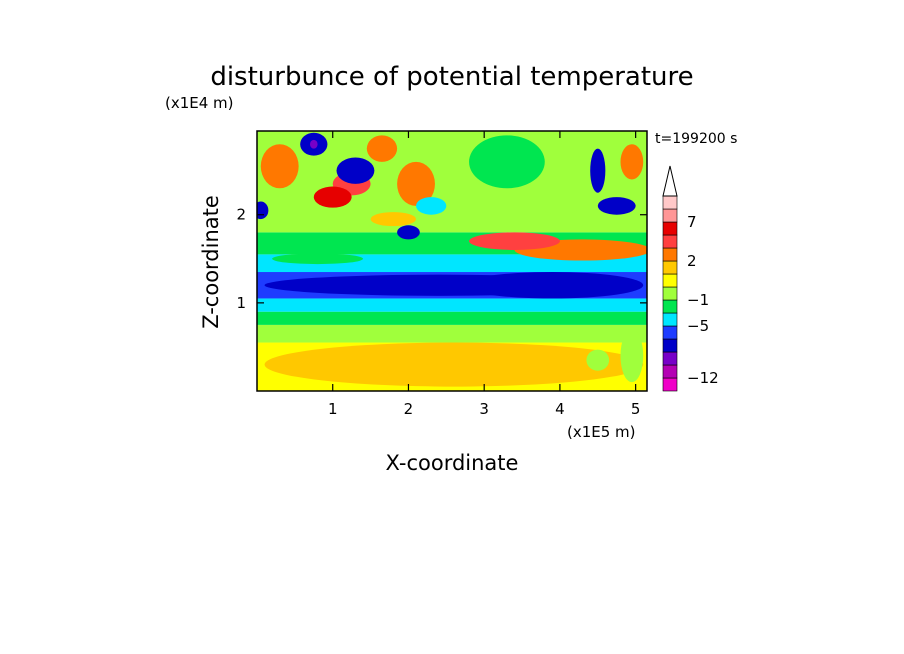 The width and height of the screenshot is (904, 654). Describe the element at coordinates (698, 326) in the screenshot. I see `colorbar-label-1: −5` at that location.